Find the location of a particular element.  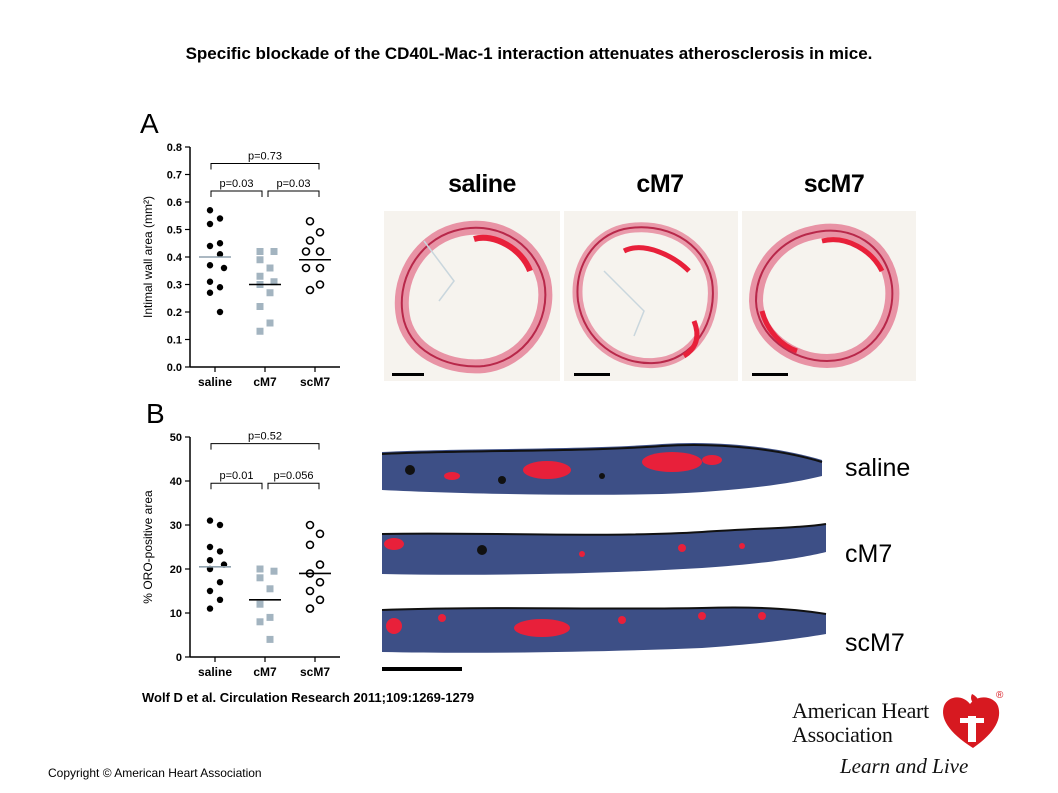

scale-bar-aorta is located at coordinates (422, 669).